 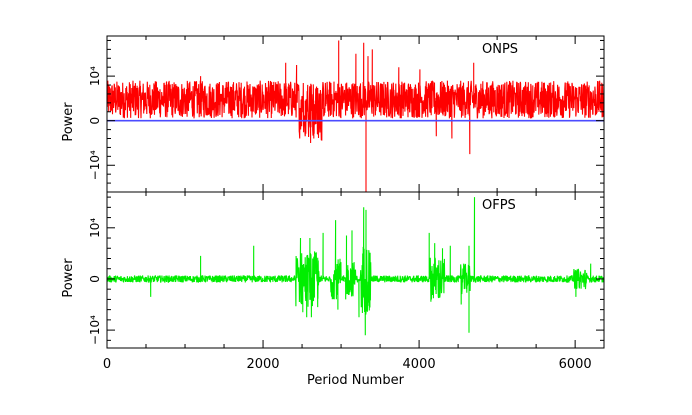 I want to click on x-tick-label: 2000, so click(x=262, y=364).